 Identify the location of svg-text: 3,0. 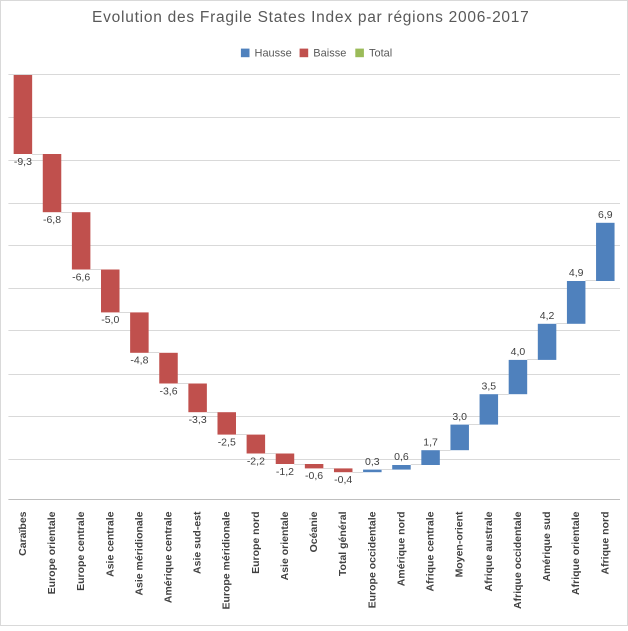
(459, 417).